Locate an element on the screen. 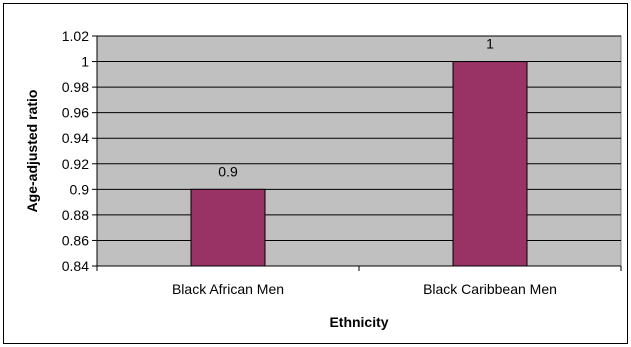  x-axis-label: Ethnicity is located at coordinates (358, 322).